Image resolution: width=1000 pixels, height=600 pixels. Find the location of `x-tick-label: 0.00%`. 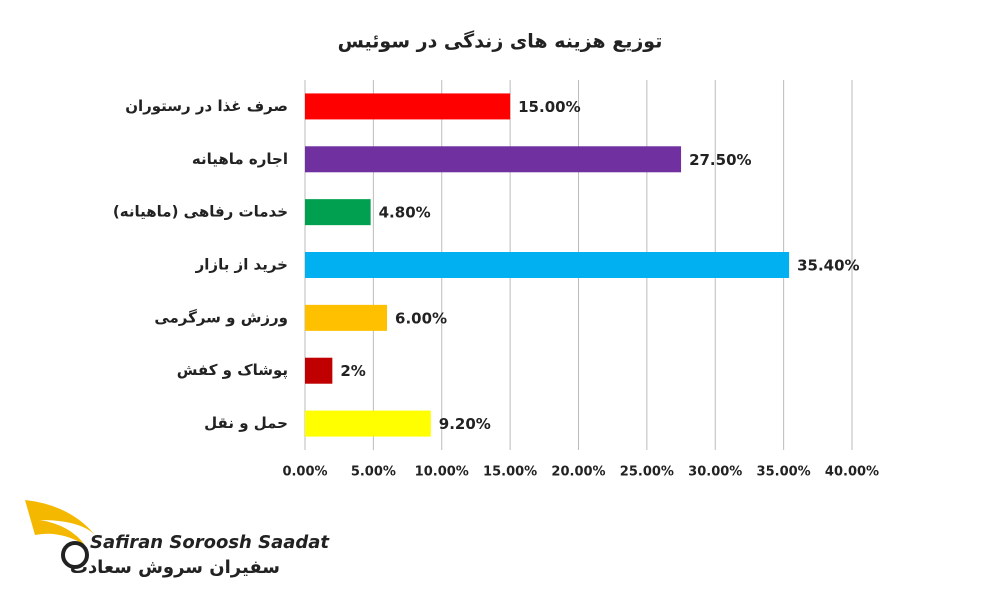

x-tick-label: 0.00% is located at coordinates (304, 472).